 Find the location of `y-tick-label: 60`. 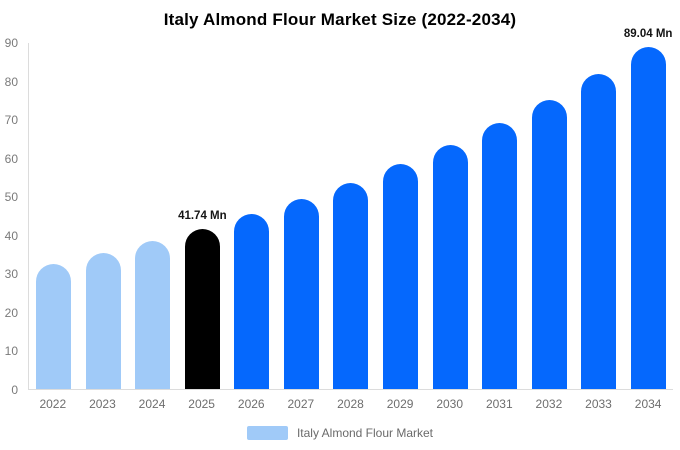

y-tick-label: 60 is located at coordinates (11, 158).